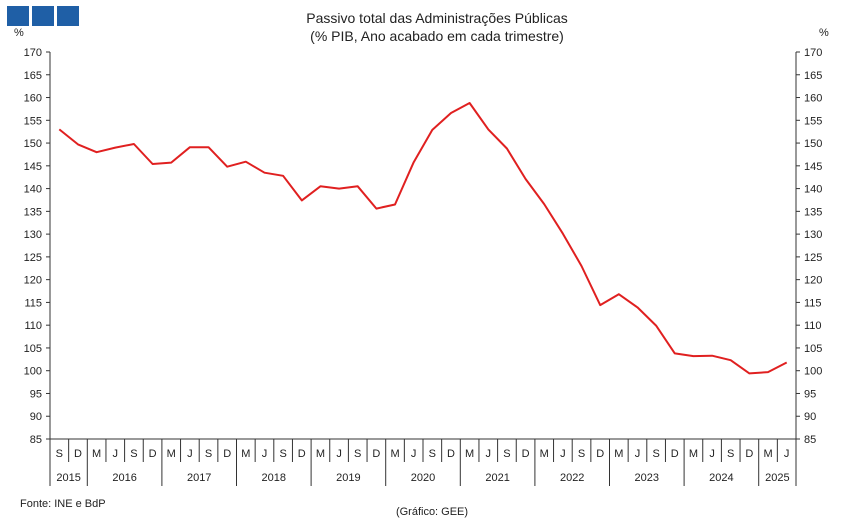 The width and height of the screenshot is (851, 524). Describe the element at coordinates (813, 326) in the screenshot. I see `y-tick-label-right: 110` at that location.